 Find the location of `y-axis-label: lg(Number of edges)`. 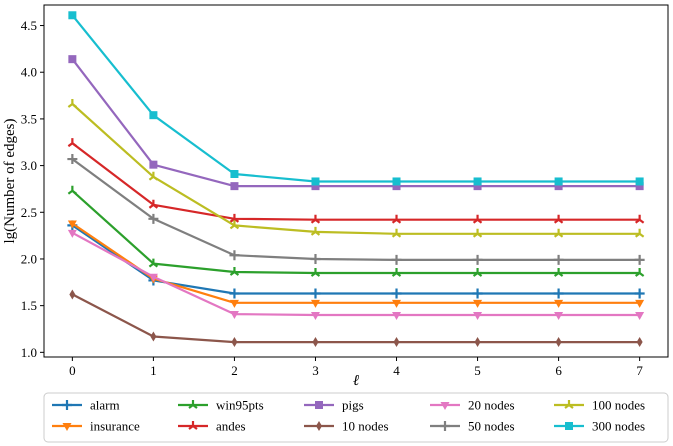

y-axis-label: lg(Number of edges) is located at coordinates (10, 181).